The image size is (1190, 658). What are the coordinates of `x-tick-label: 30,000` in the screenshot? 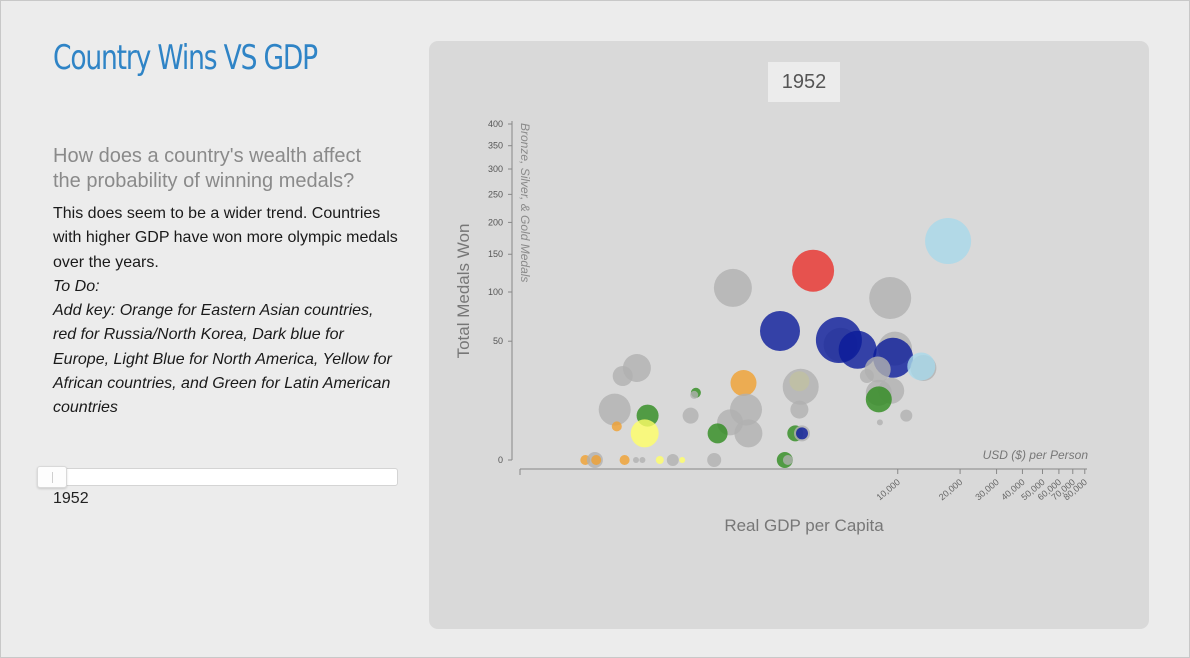 It's located at (987, 489).